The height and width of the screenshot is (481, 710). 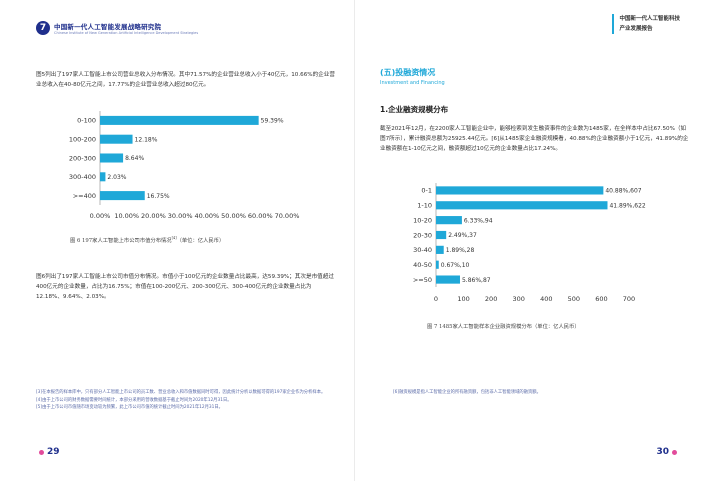 I want to click on category-label: >=400, so click(x=84, y=196).